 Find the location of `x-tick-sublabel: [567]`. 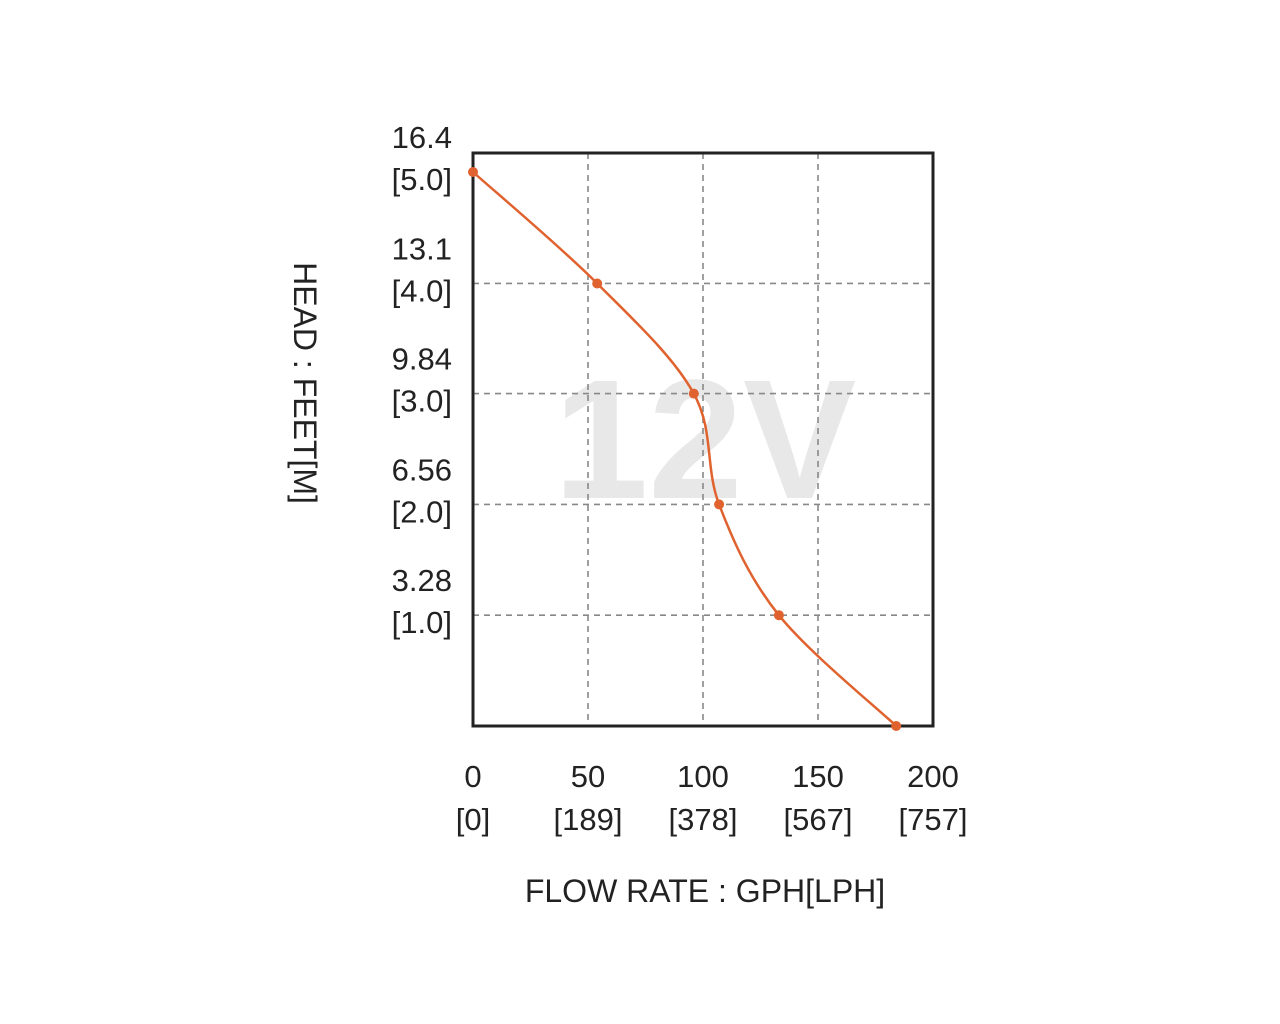

x-tick-sublabel: [567] is located at coordinates (818, 819).